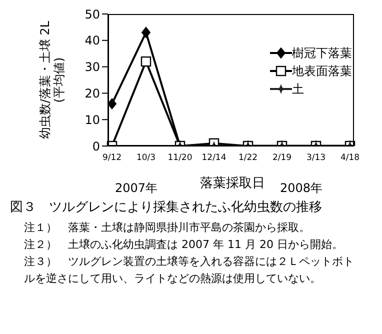  I want to click on text: 注３） ツルグレン装置の土壌等を入れる容器には２Ｌペットボトルを逆さにして用い、ライトなどの熱源は使用していない。, so click(189, 270).